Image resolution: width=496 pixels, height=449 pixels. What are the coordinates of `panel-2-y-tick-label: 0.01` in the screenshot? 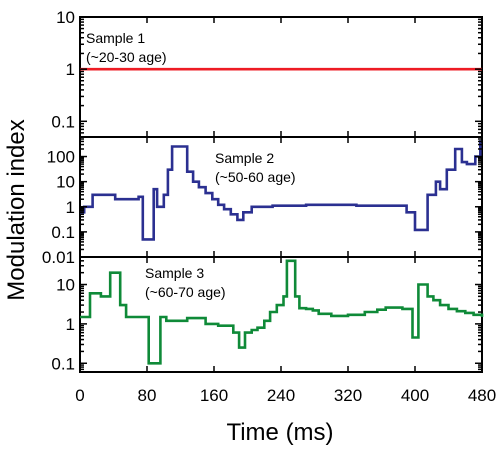 It's located at (58, 257).